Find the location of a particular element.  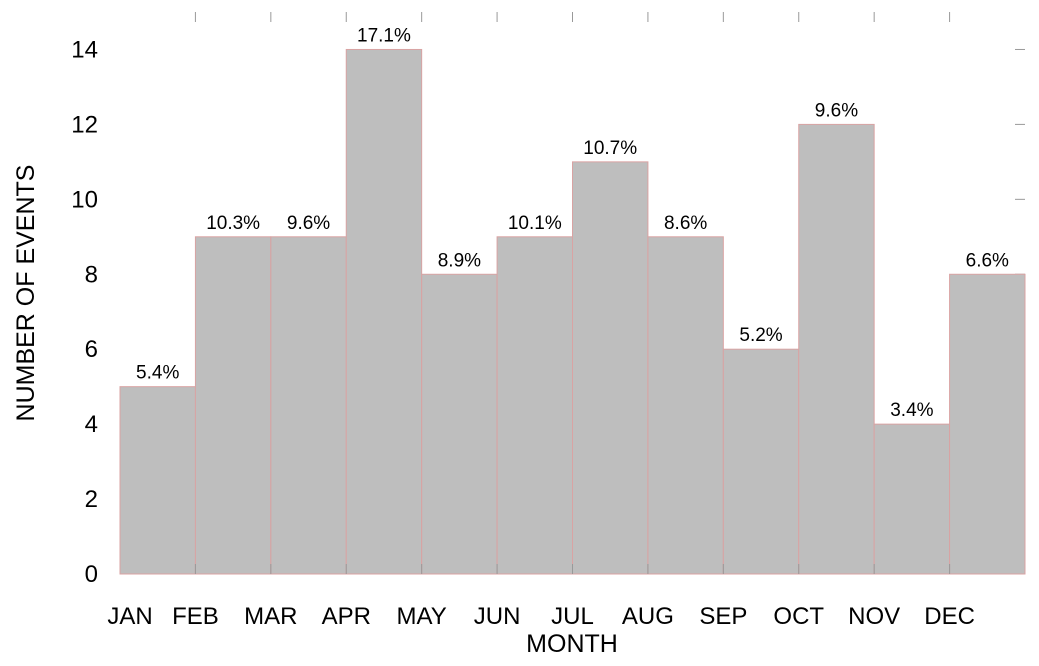

bar-percent-label: 10.7% is located at coordinates (610, 148).